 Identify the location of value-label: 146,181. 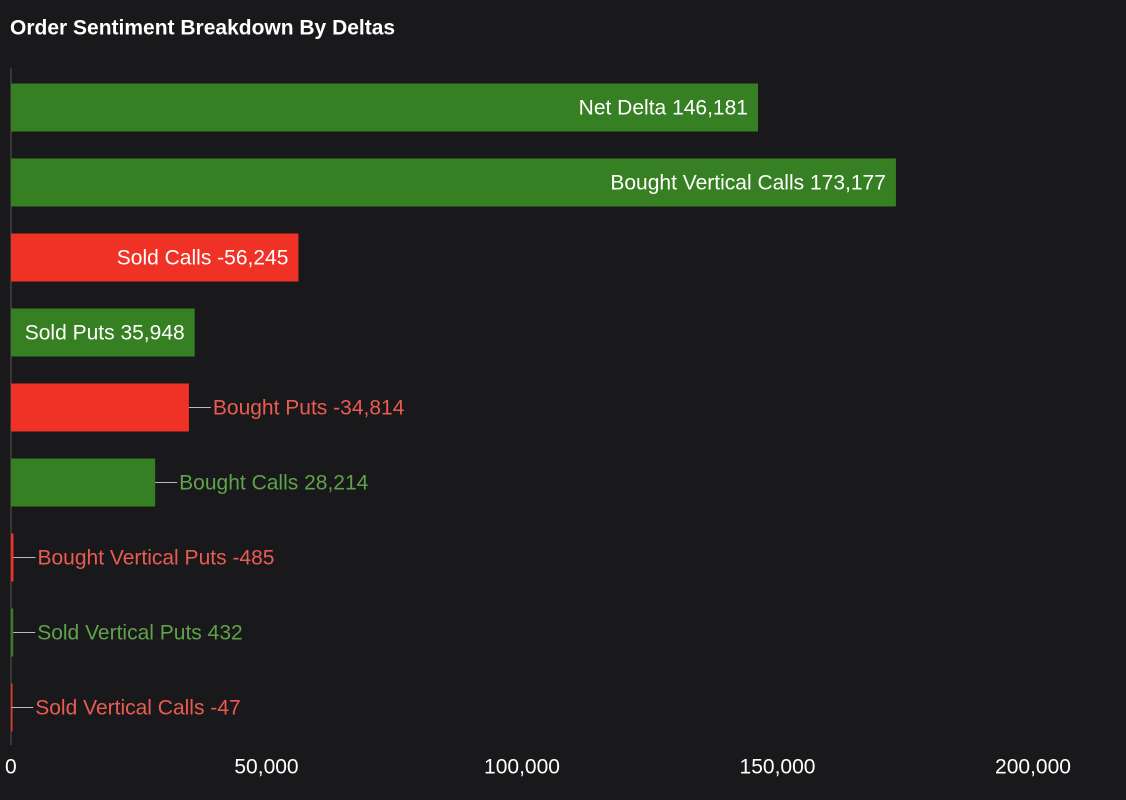
(710, 107).